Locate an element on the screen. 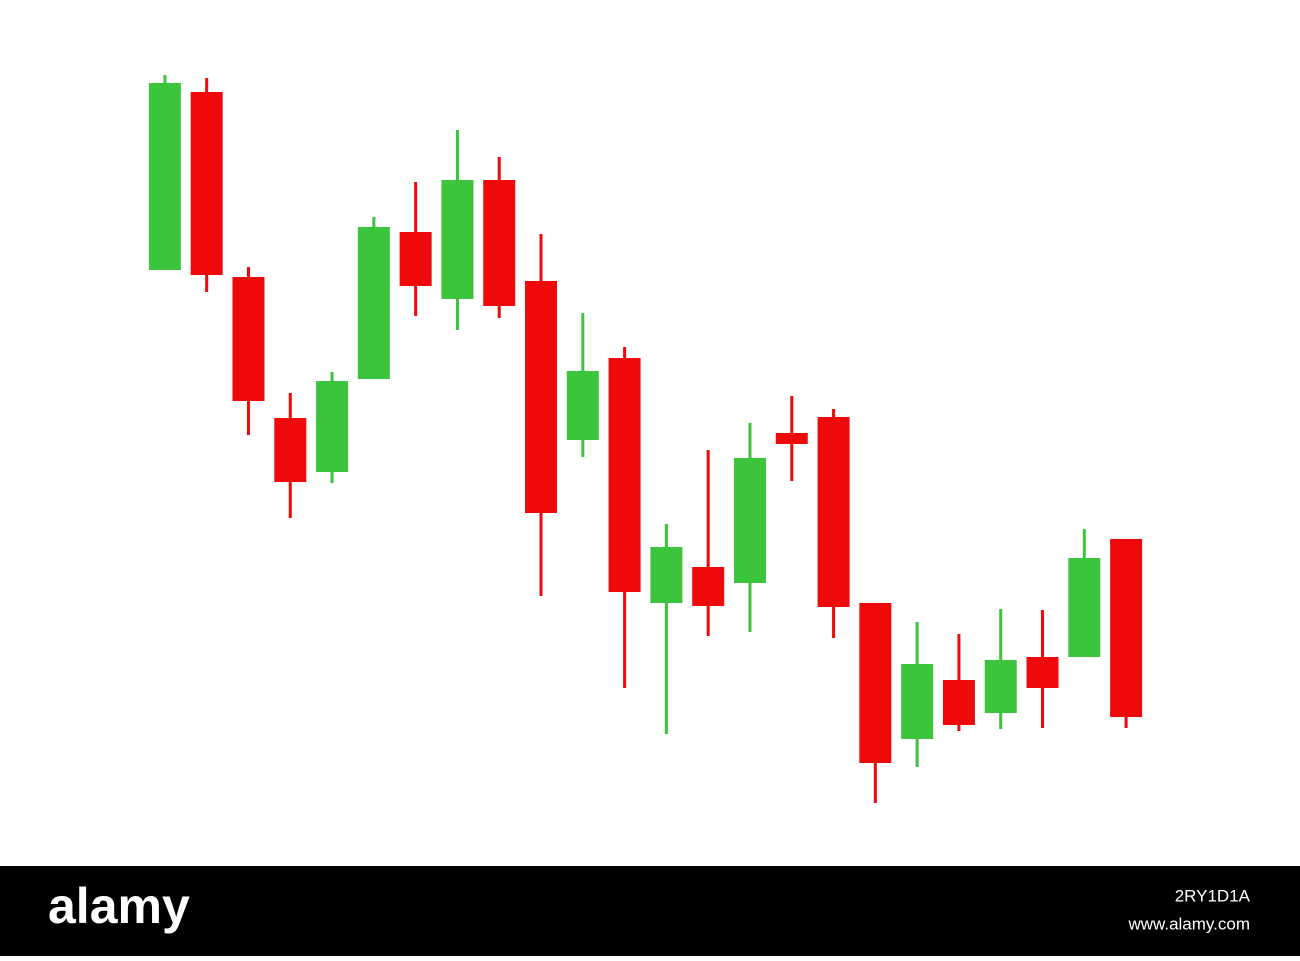 The height and width of the screenshot is (961, 1300). image-id: 2RY1D1A is located at coordinates (1213, 895).